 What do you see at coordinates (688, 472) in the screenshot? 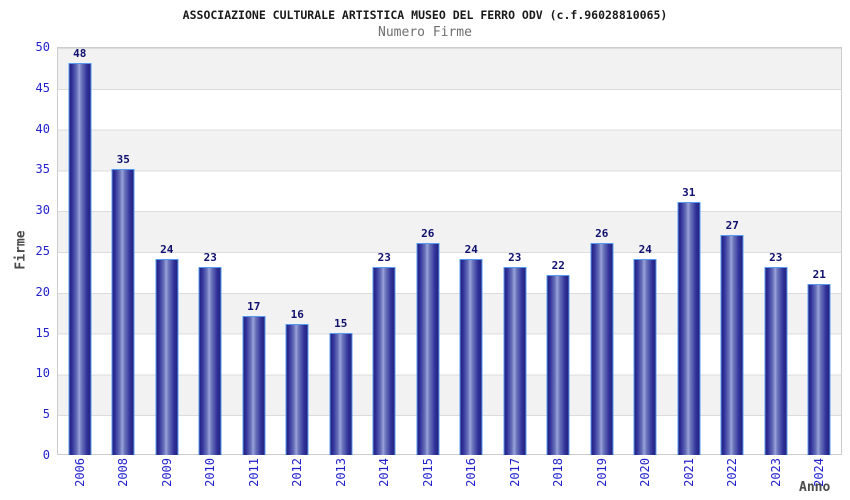
I see `x-tick-label: 2021` at bounding box center [688, 472].